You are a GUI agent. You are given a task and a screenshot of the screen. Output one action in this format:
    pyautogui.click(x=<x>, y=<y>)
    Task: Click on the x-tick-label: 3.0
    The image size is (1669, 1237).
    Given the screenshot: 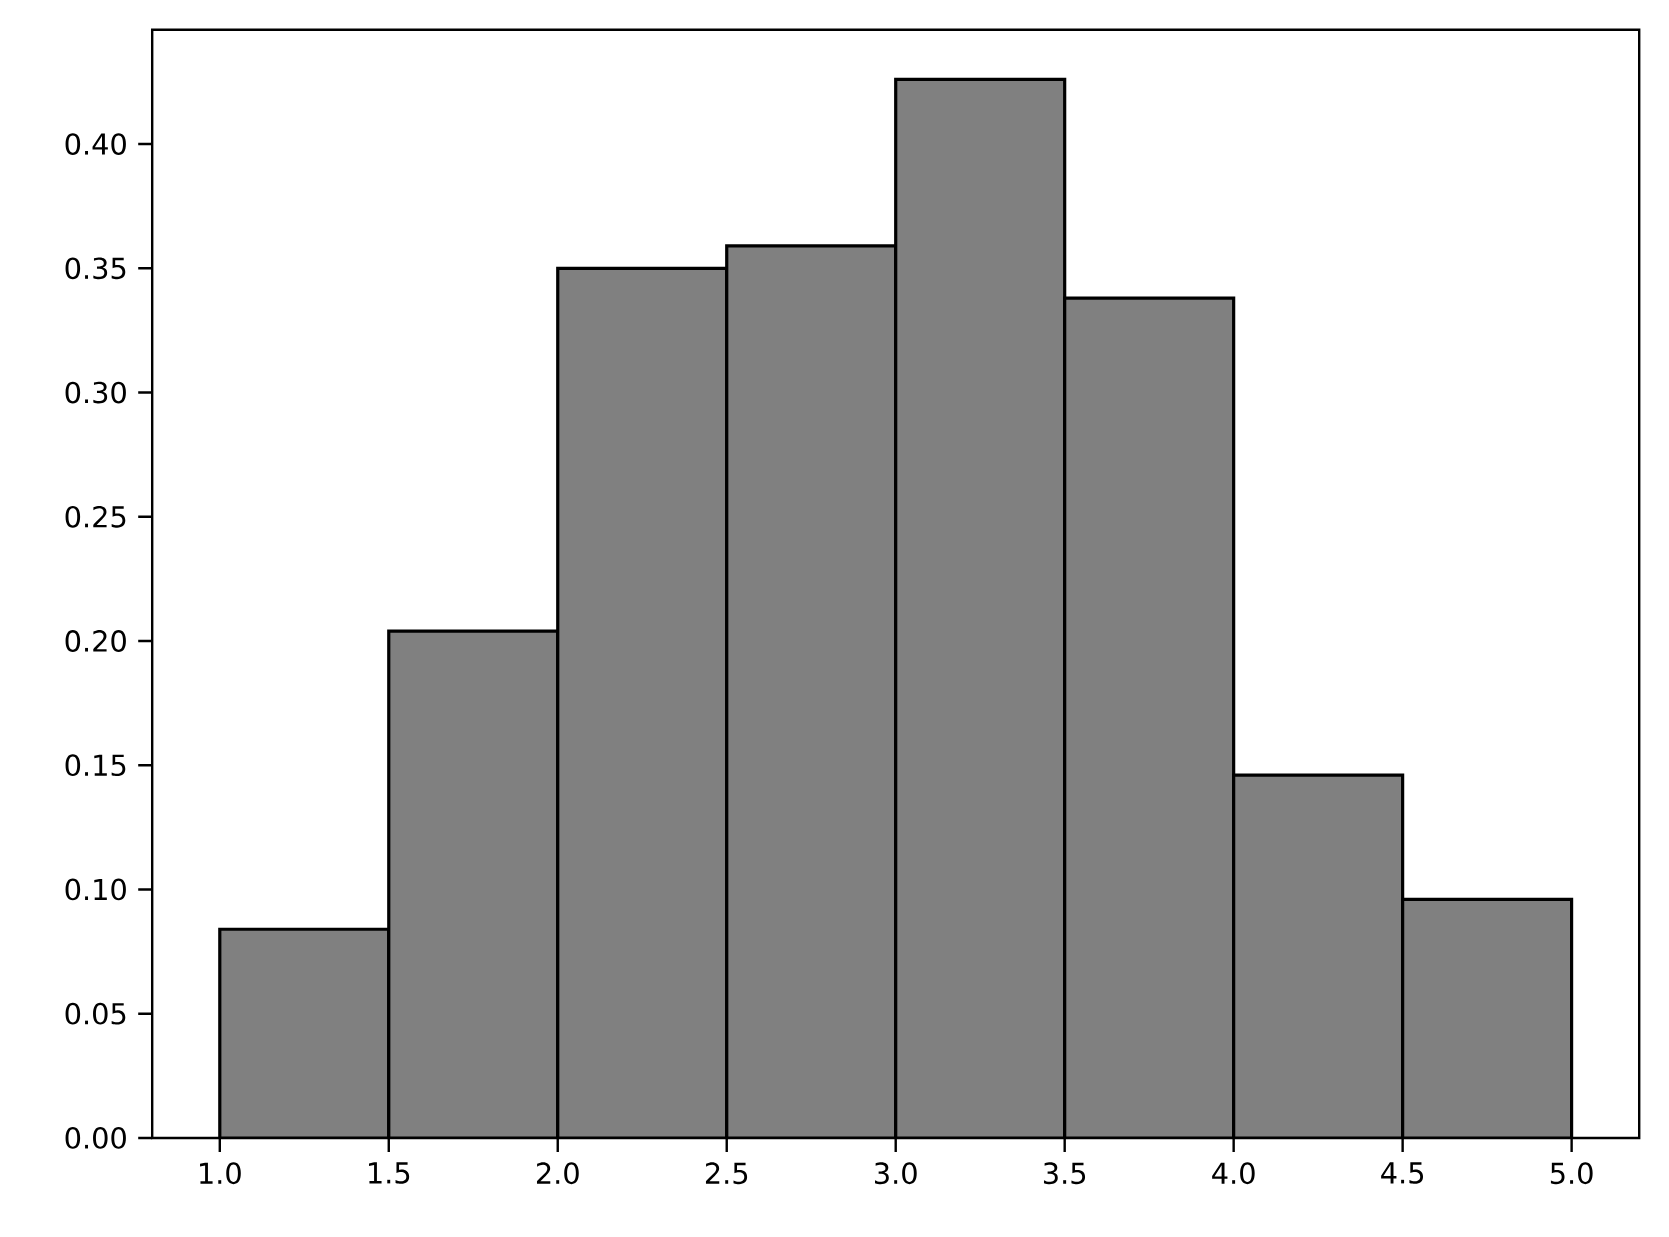 What is the action you would take?
    pyautogui.click(x=896, y=1173)
    